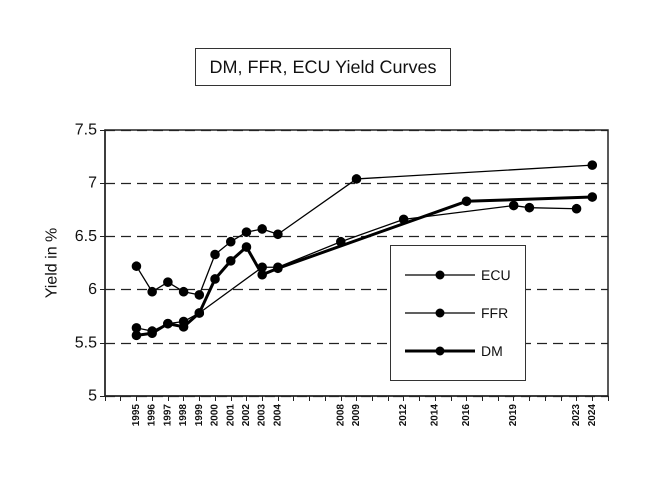 The image size is (646, 496). What do you see at coordinates (230, 415) in the screenshot?
I see `x-tick-label: 2001` at bounding box center [230, 415].